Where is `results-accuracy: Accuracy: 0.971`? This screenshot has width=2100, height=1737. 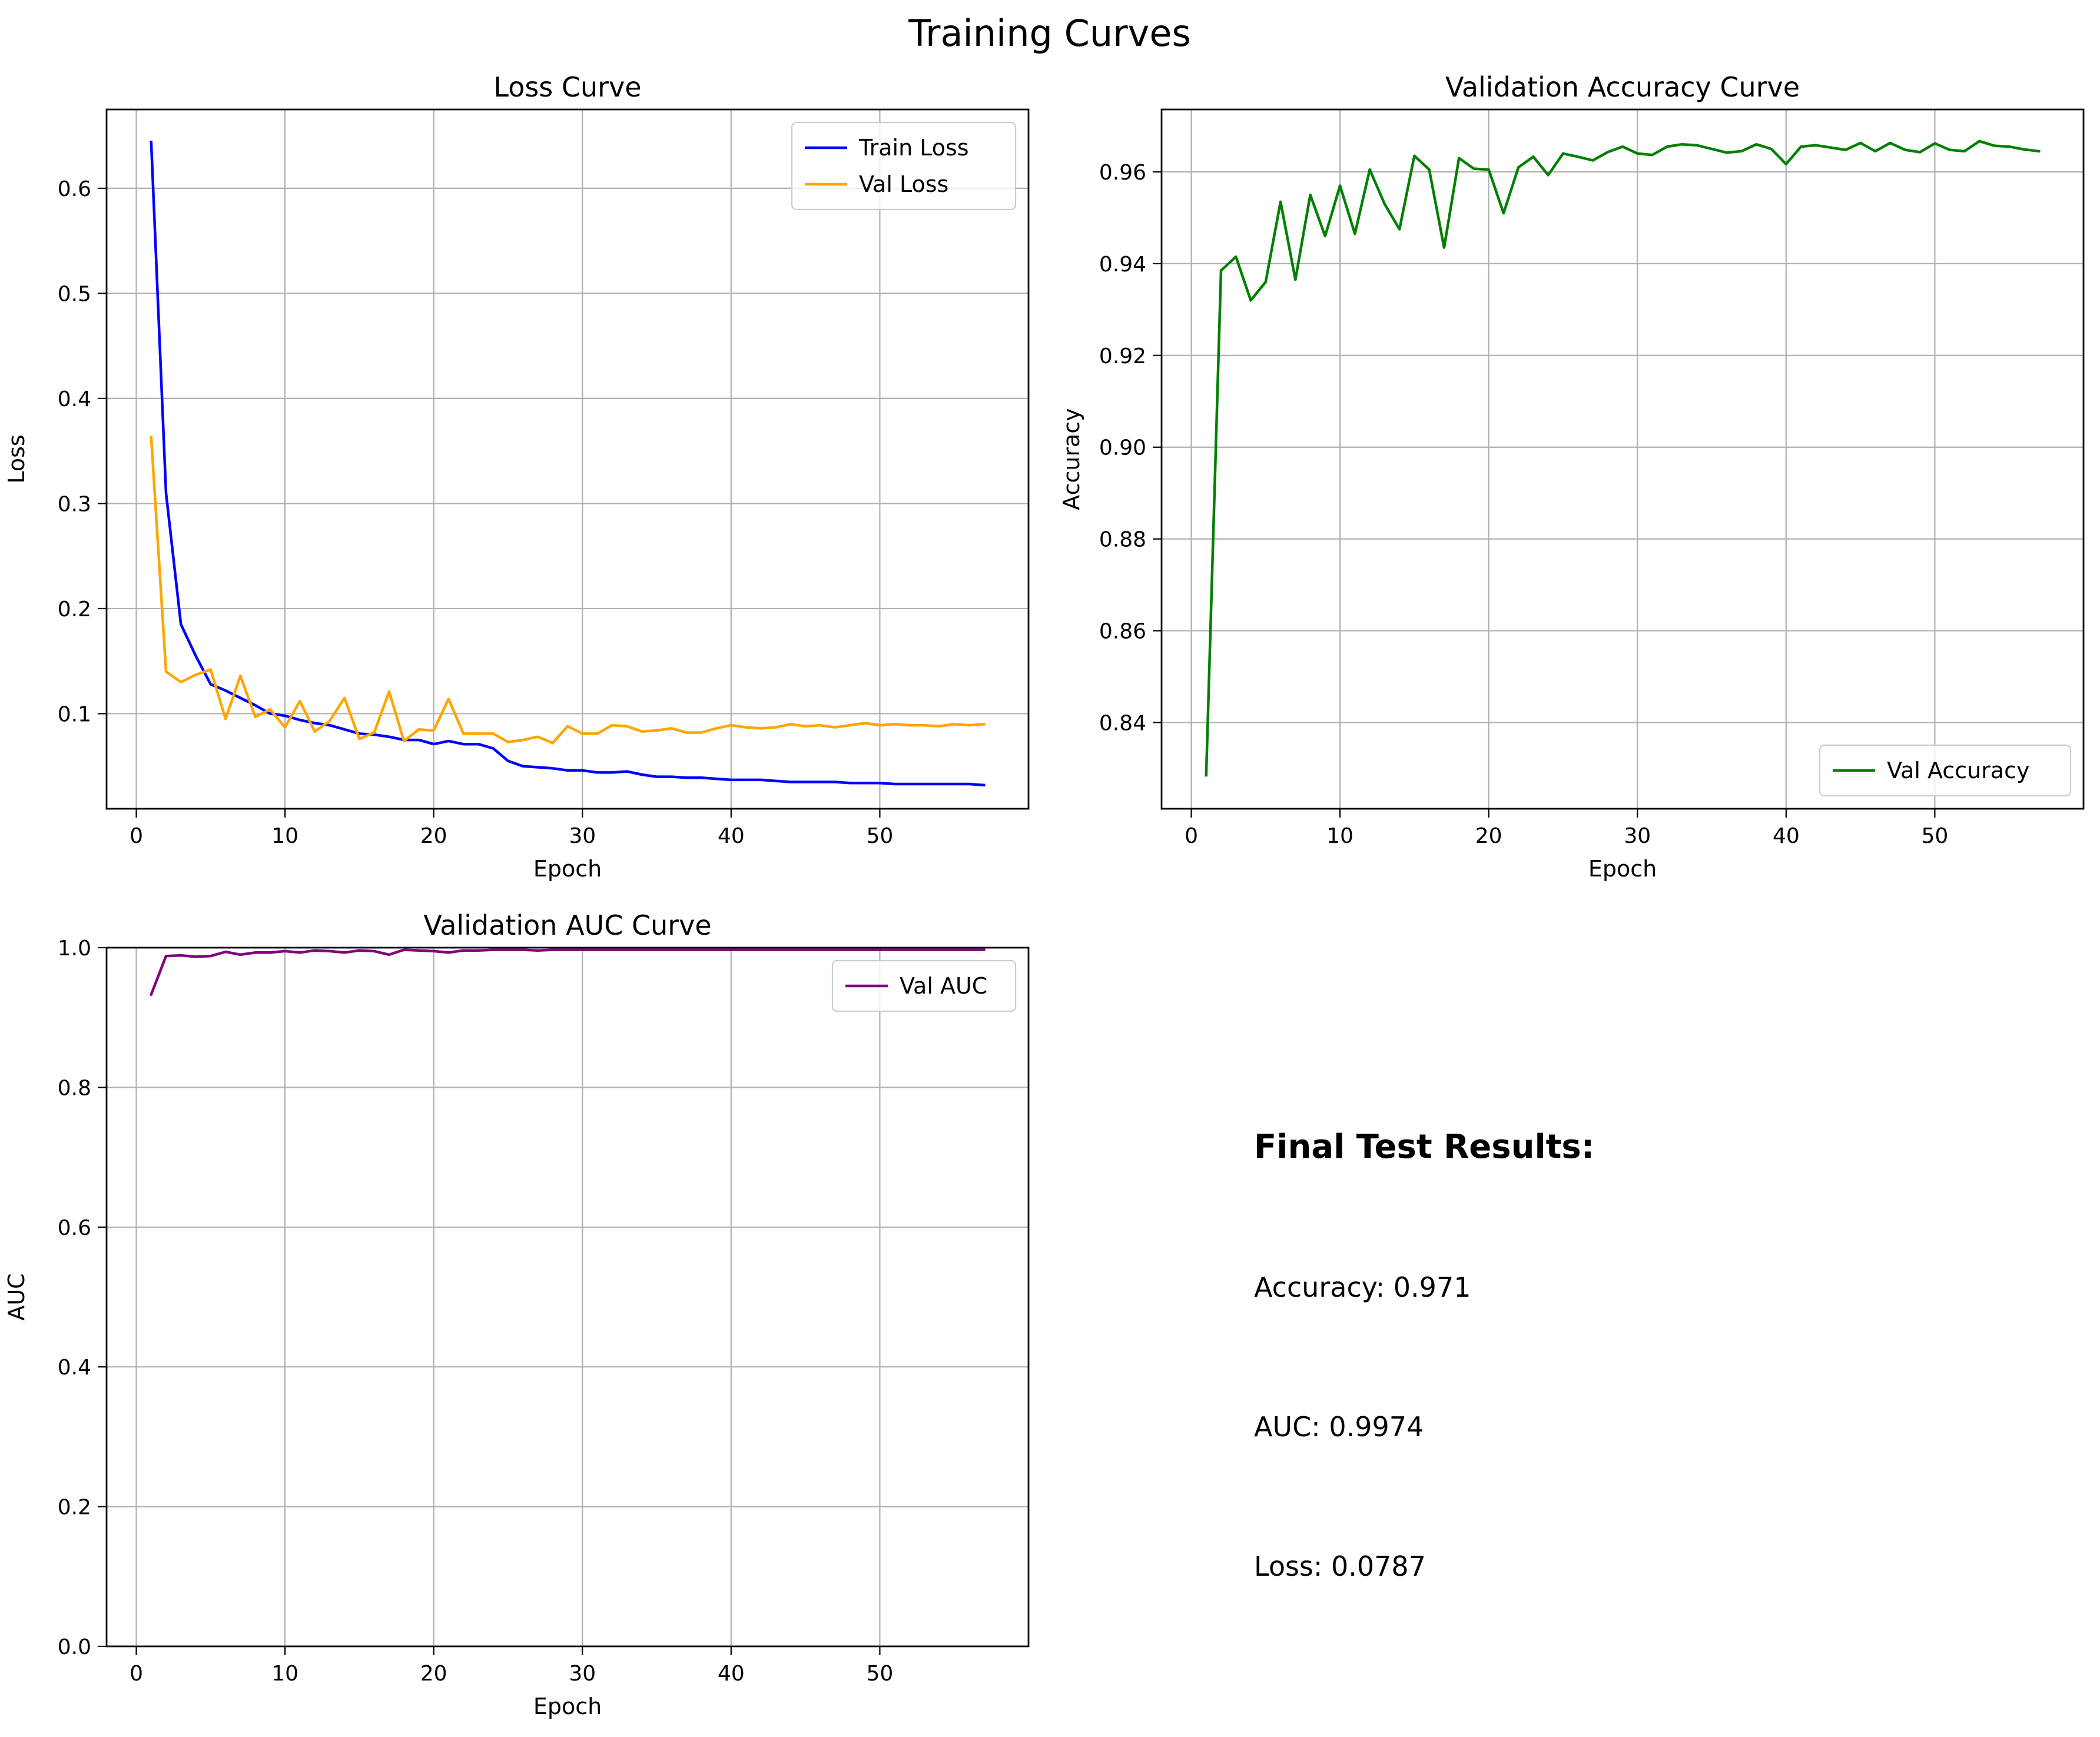 results-accuracy: Accuracy: 0.971 is located at coordinates (1363, 1287).